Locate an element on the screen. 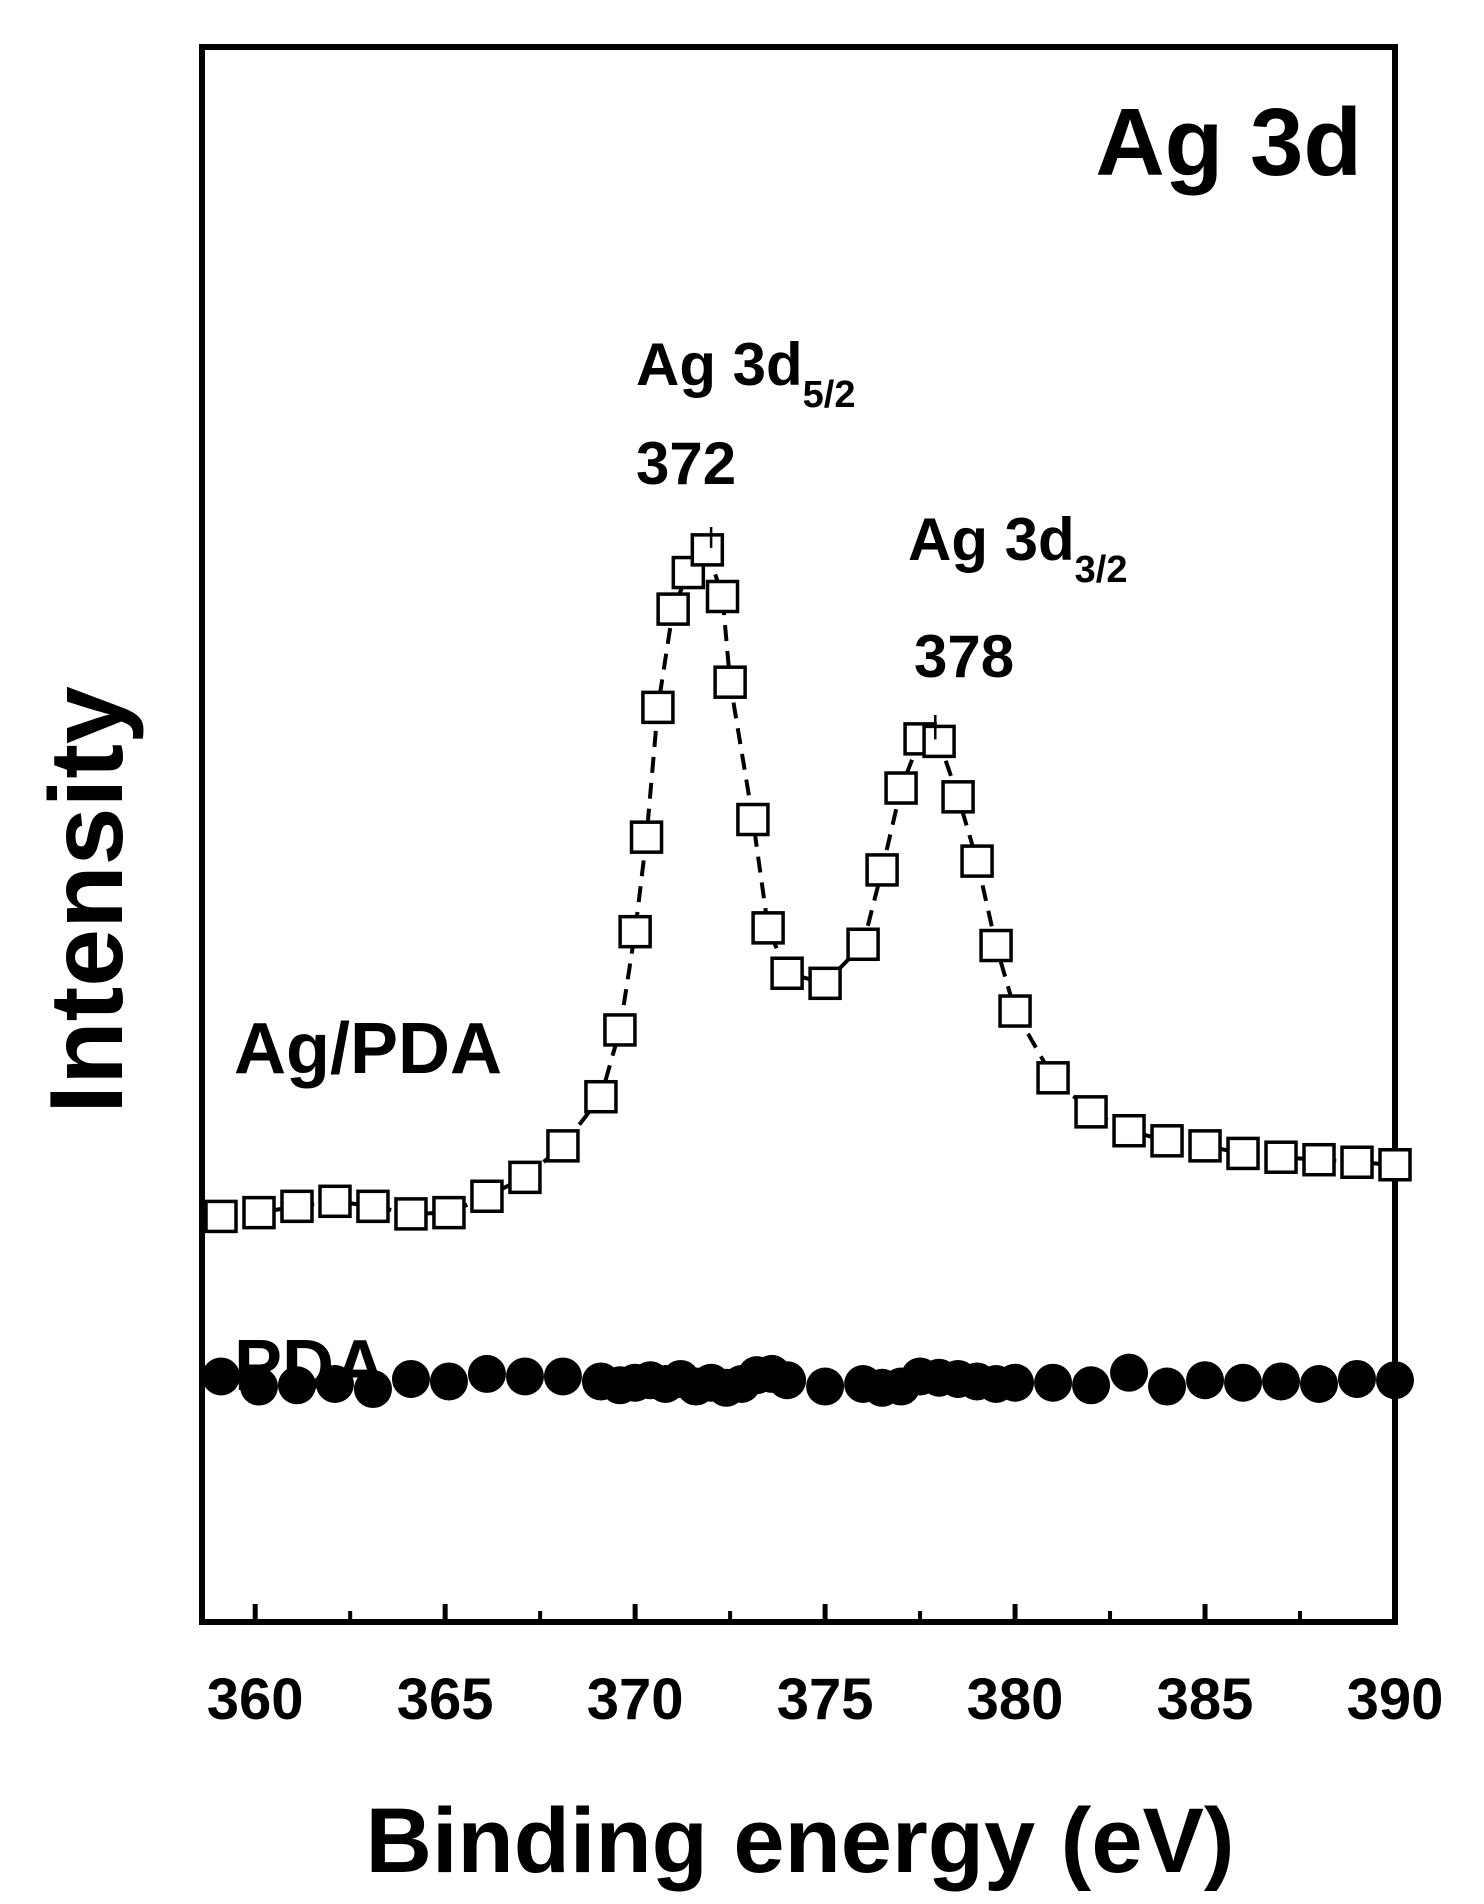  x-tick-label: 375 is located at coordinates (825, 1699).